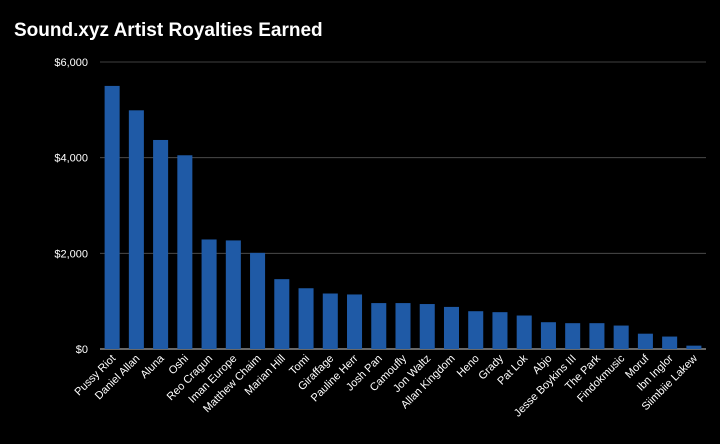 This screenshot has width=720, height=444. Describe the element at coordinates (71, 254) in the screenshot. I see `y-tick-label: $2,000` at that location.